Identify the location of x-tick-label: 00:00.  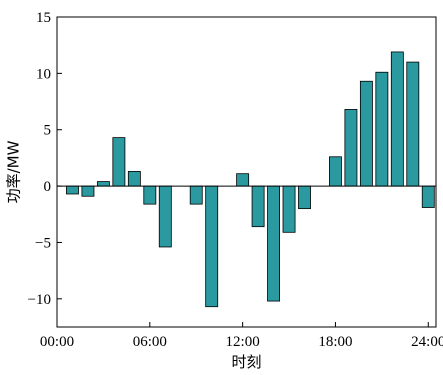
(57, 342).